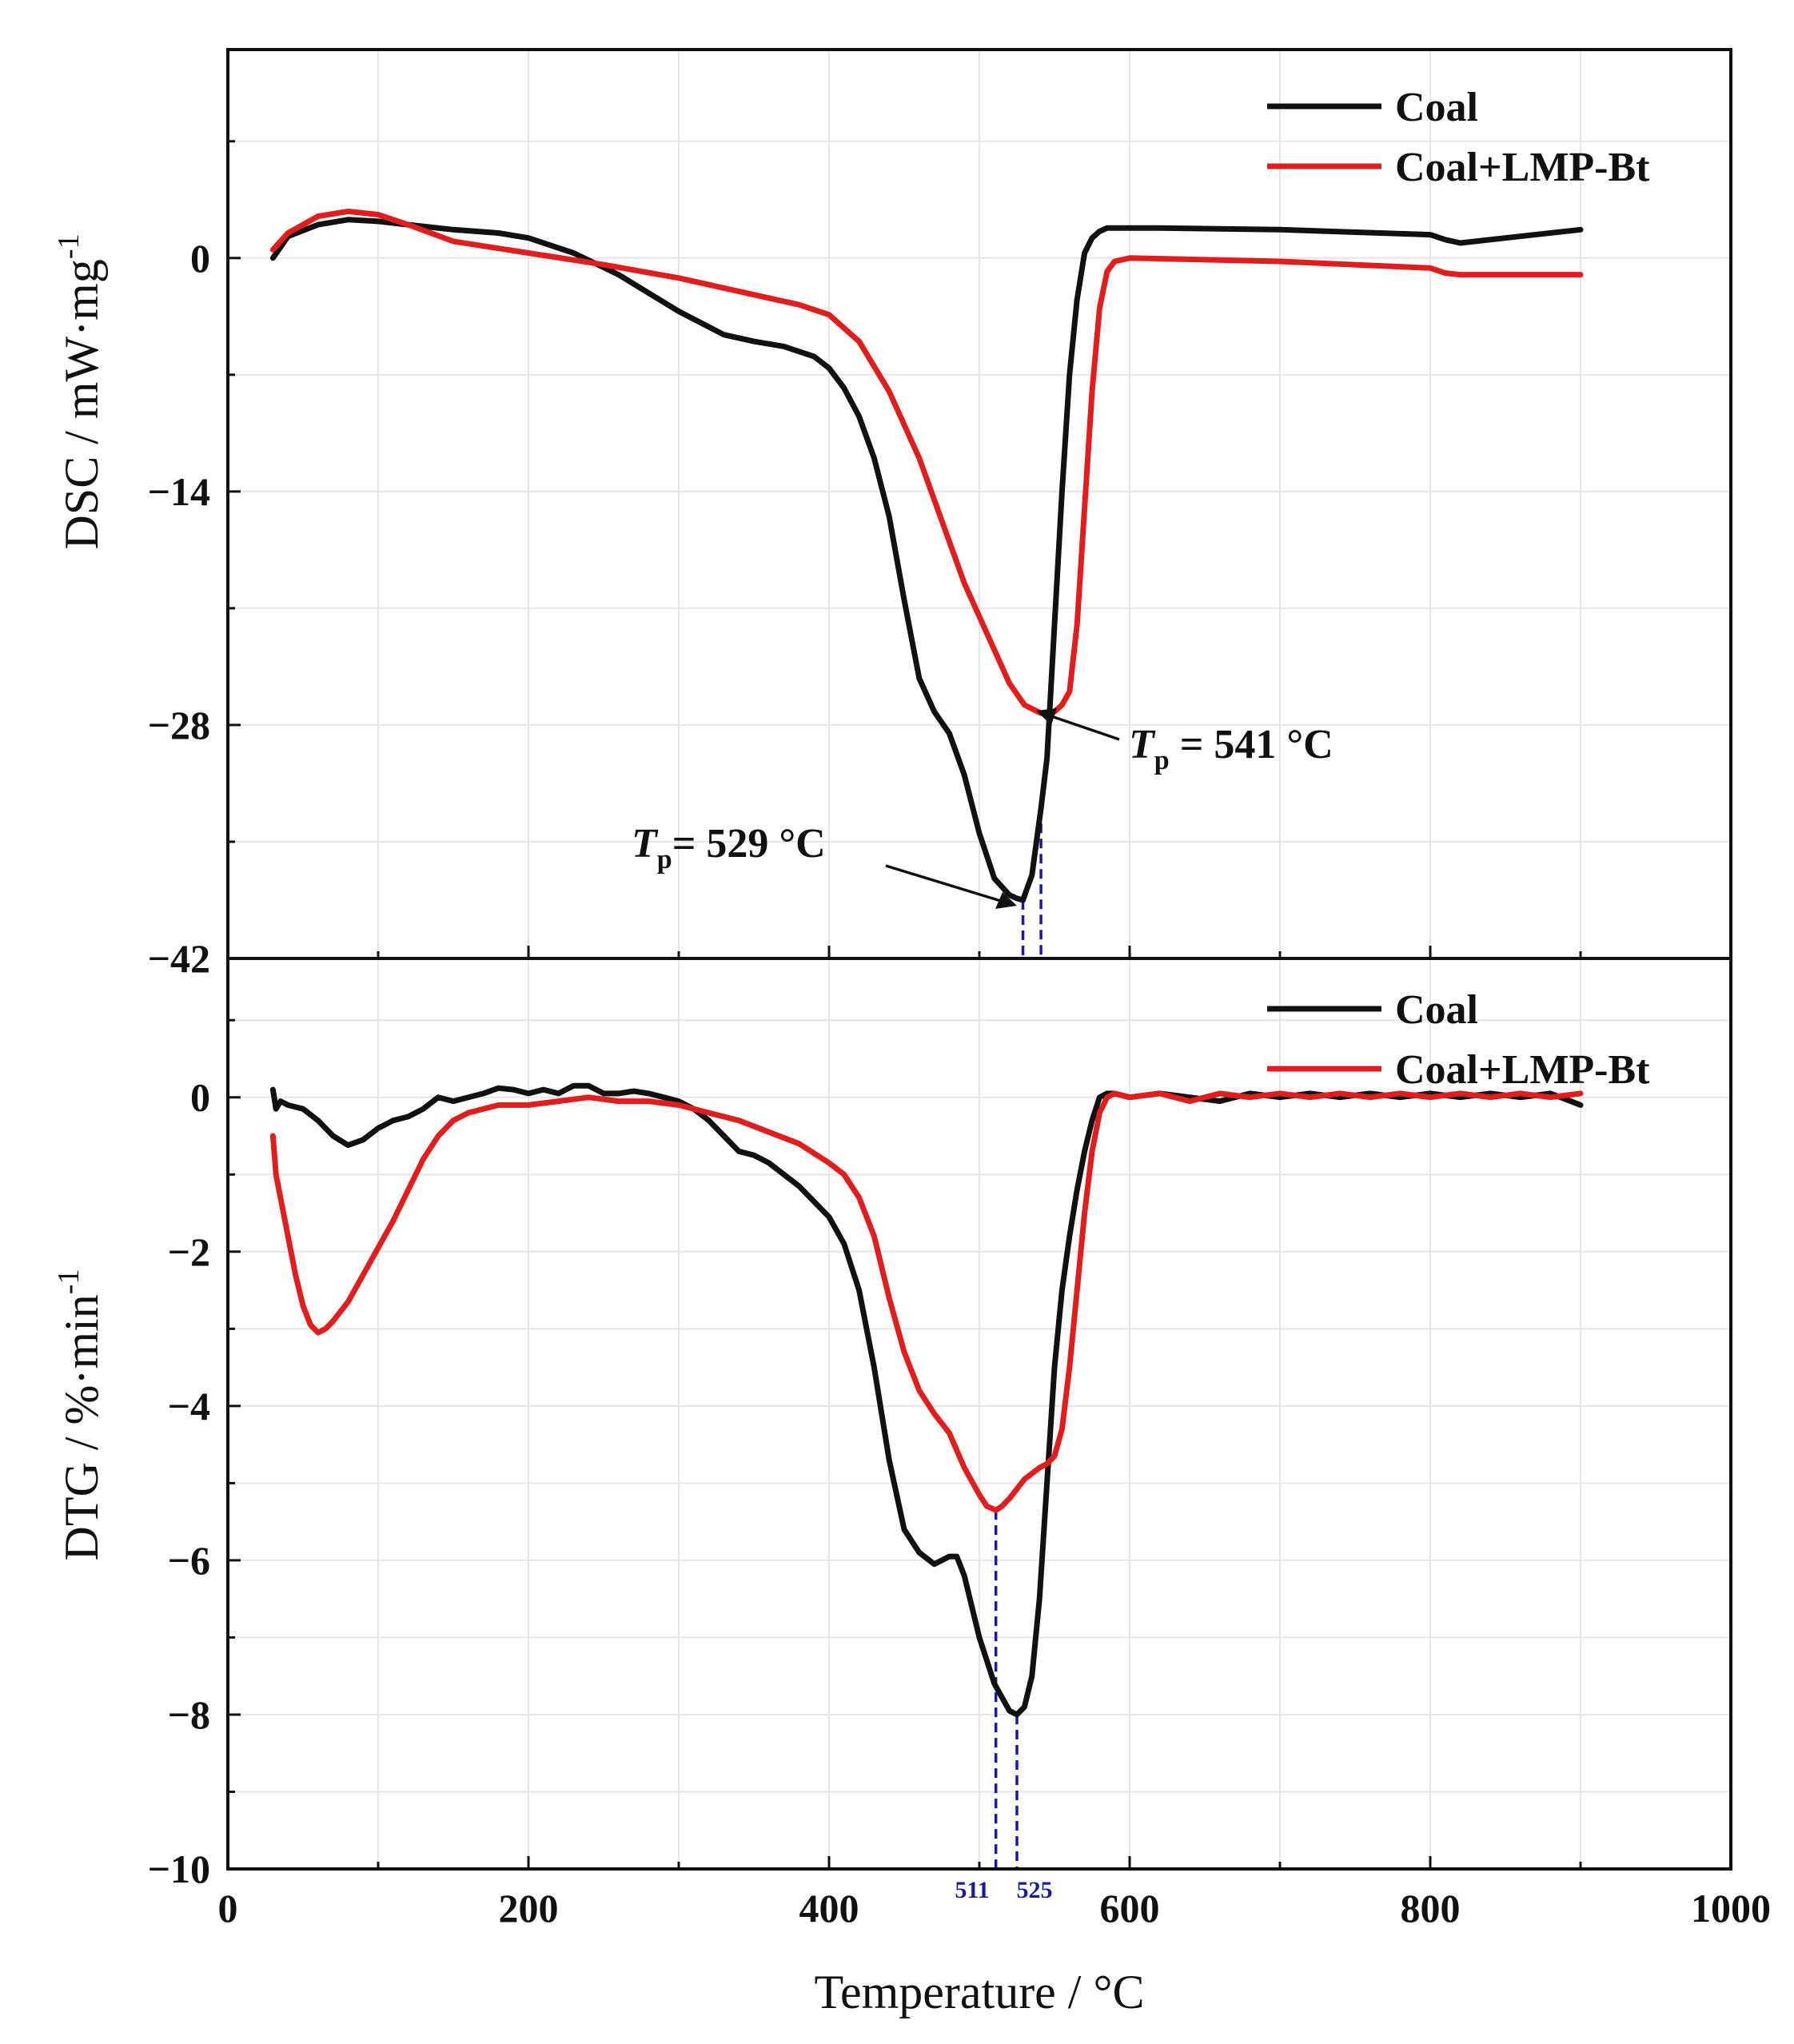 Image resolution: width=1794 pixels, height=2044 pixels. What do you see at coordinates (1032, 883) in the screenshot?
I see `top-peak-marker-lines` at bounding box center [1032, 883].